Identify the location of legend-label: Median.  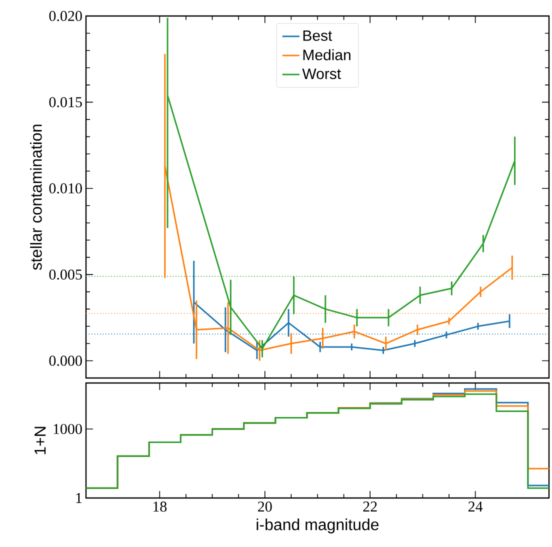
(326, 54).